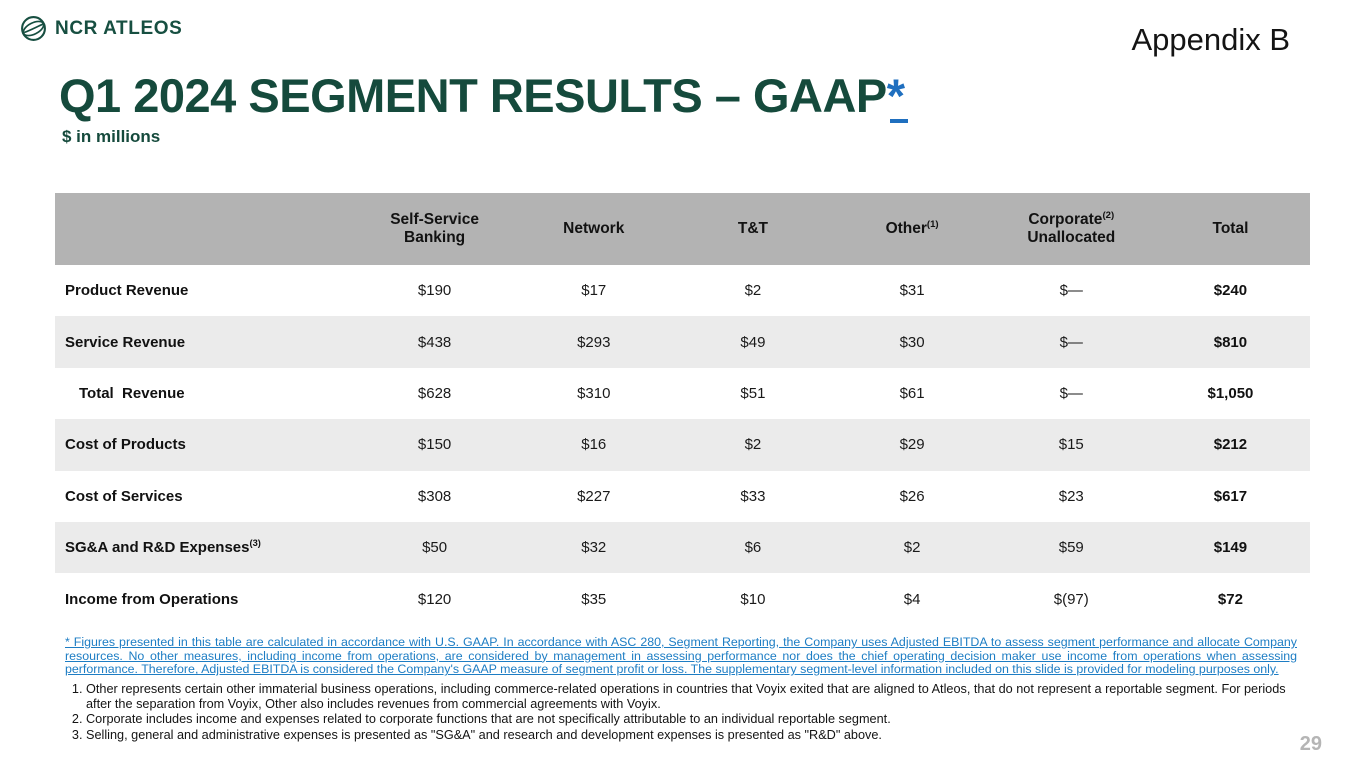 This screenshot has width=1365, height=768. Describe the element at coordinates (125, 342) in the screenshot. I see `row-label: Service Revenue` at that location.